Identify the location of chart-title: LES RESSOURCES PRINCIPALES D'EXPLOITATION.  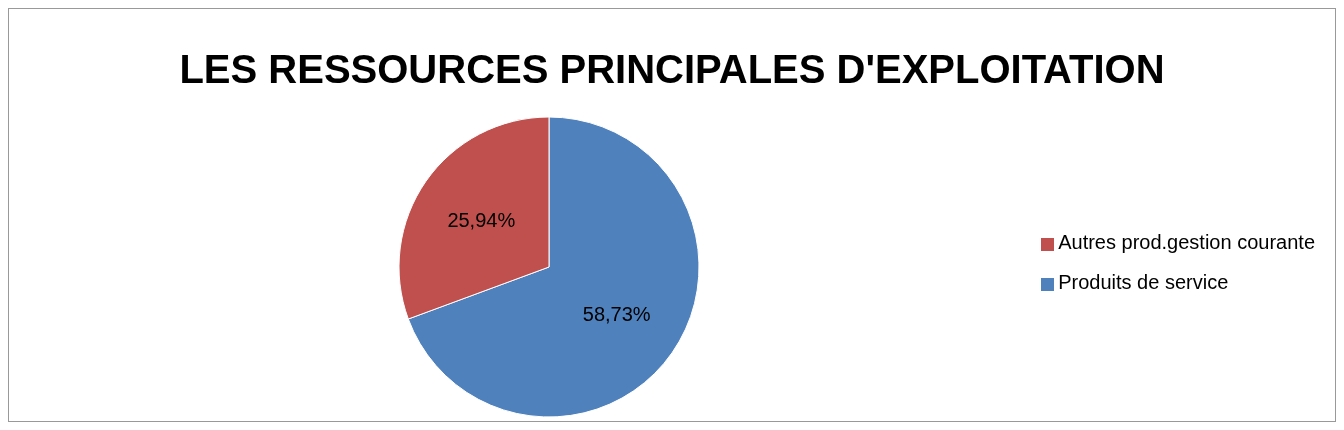
(672, 70).